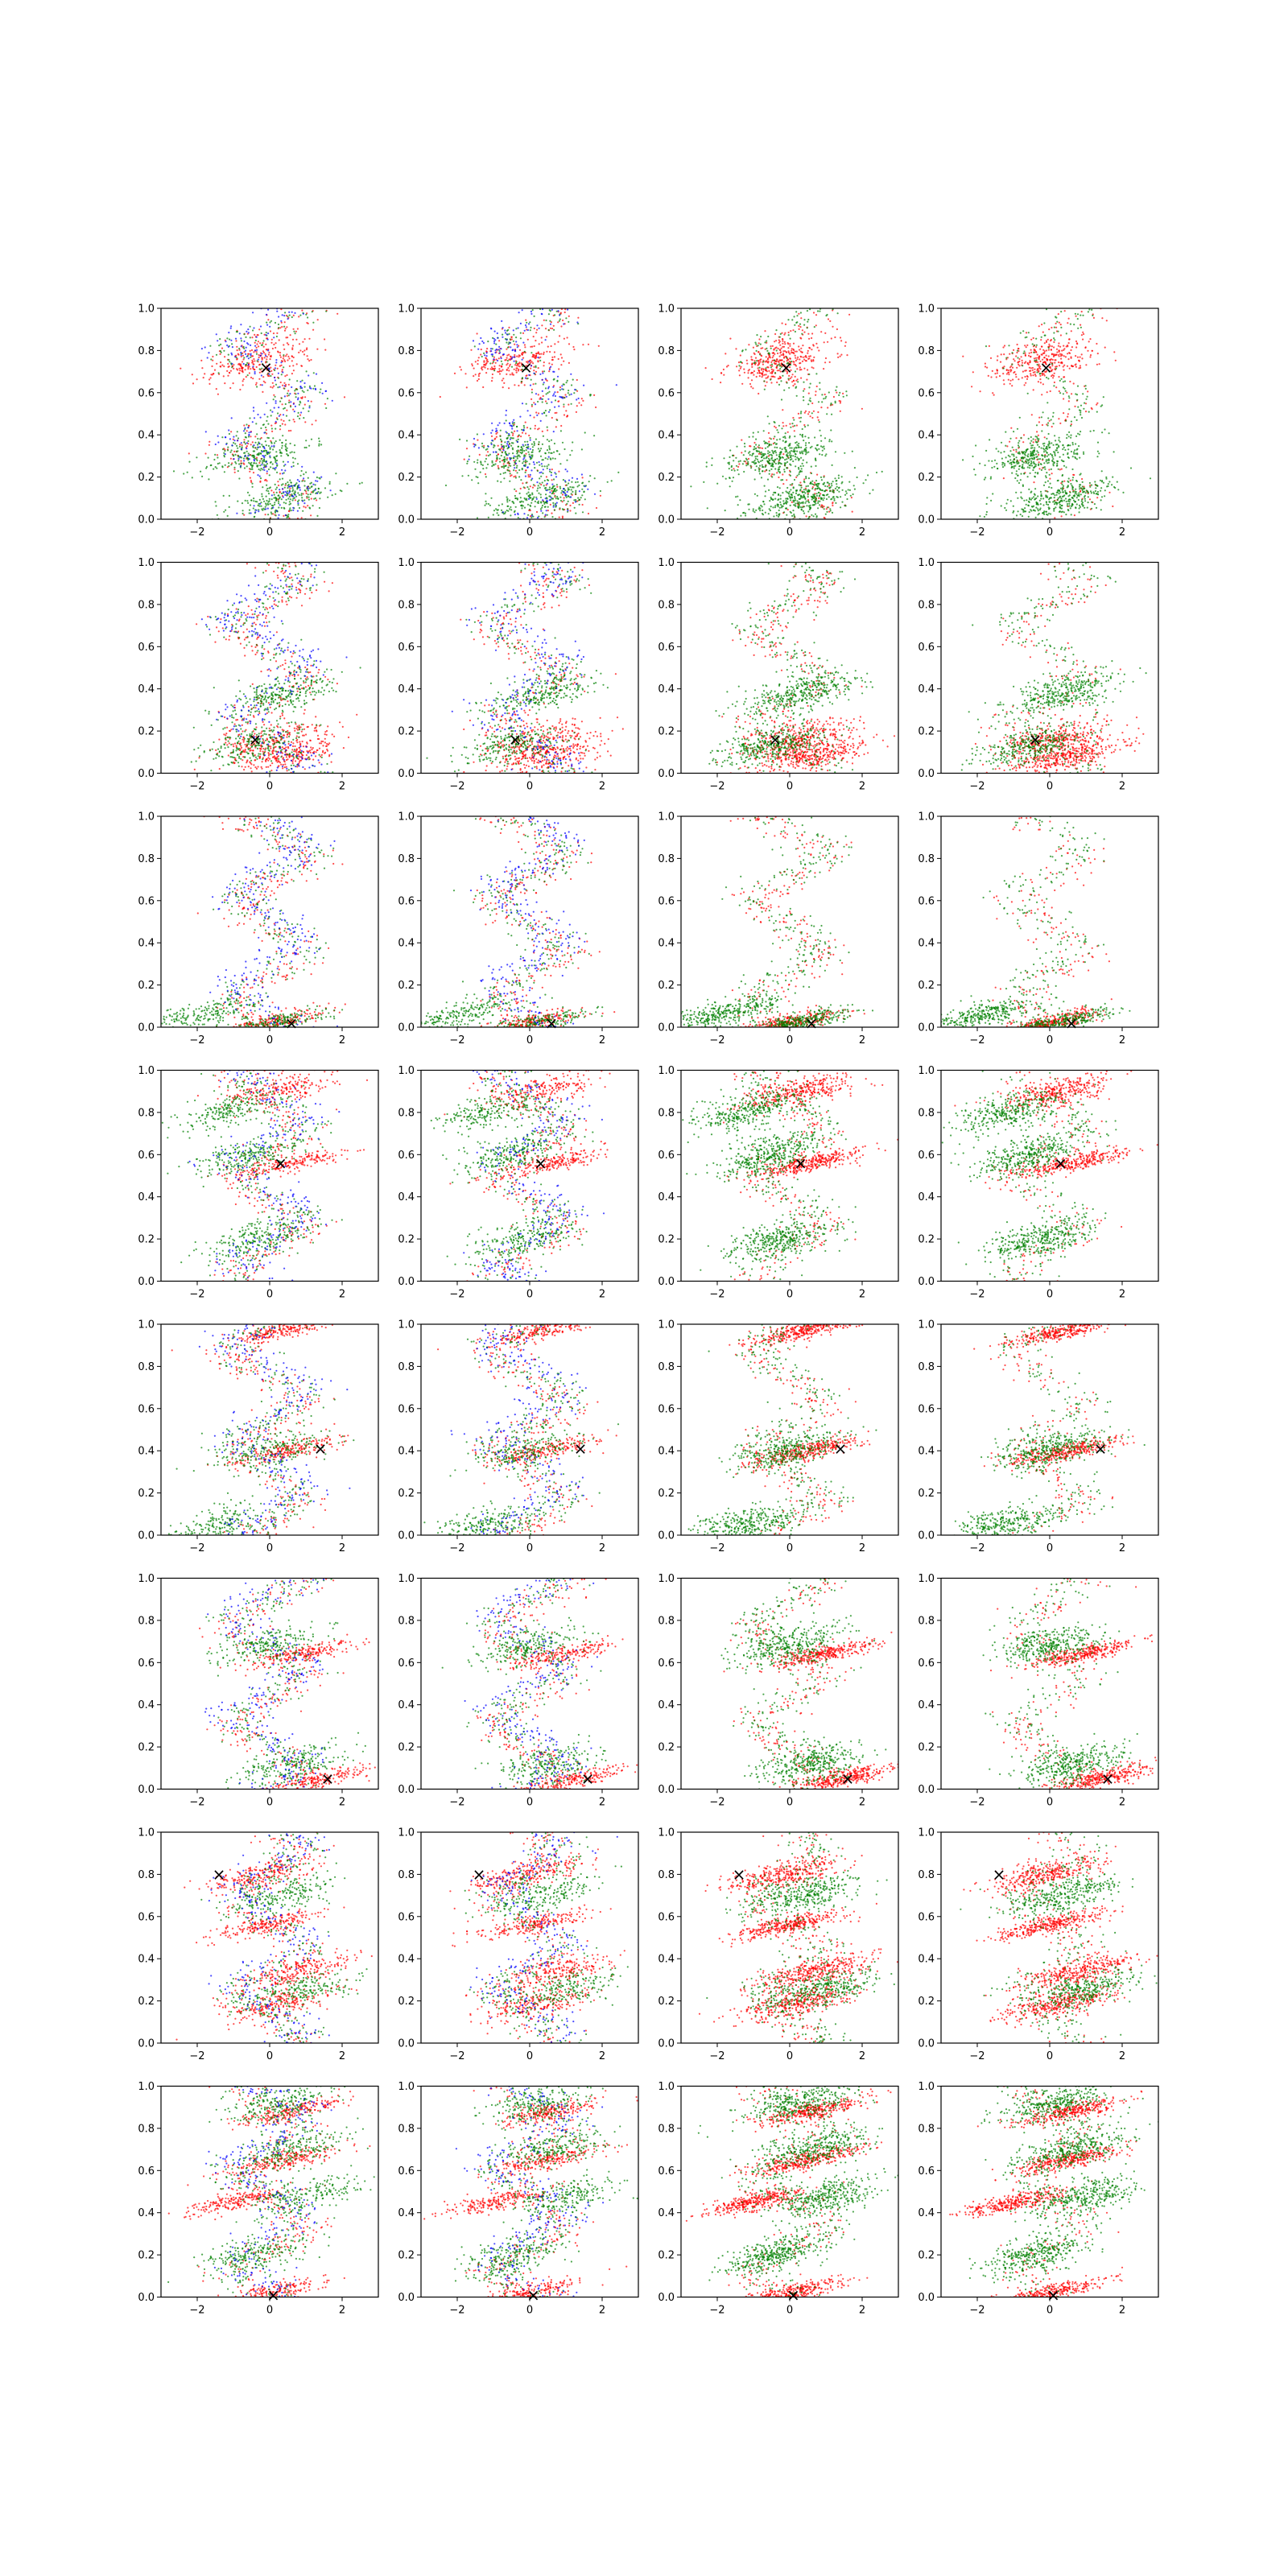  What do you see at coordinates (146, 351) in the screenshot?
I see `y-tick-label: 0.8` at bounding box center [146, 351].